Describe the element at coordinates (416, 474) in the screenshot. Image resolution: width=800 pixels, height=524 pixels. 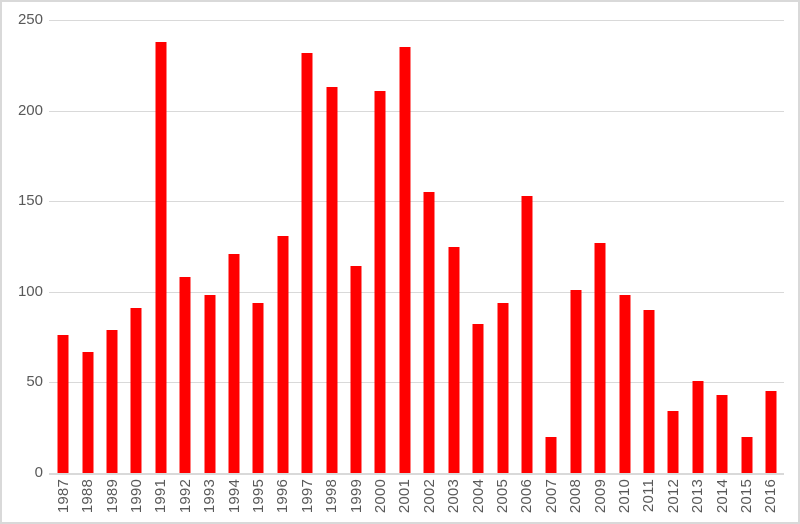
I see `x-axis-line` at that location.